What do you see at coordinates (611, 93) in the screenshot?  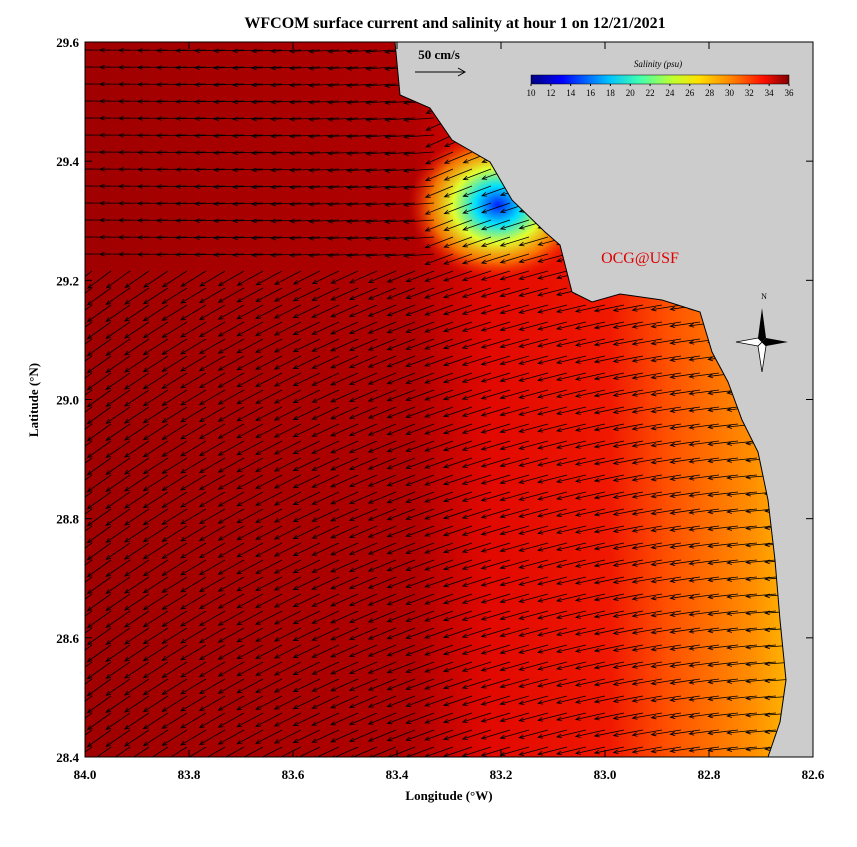 I see `colorbar-tick-label: 18` at bounding box center [611, 93].